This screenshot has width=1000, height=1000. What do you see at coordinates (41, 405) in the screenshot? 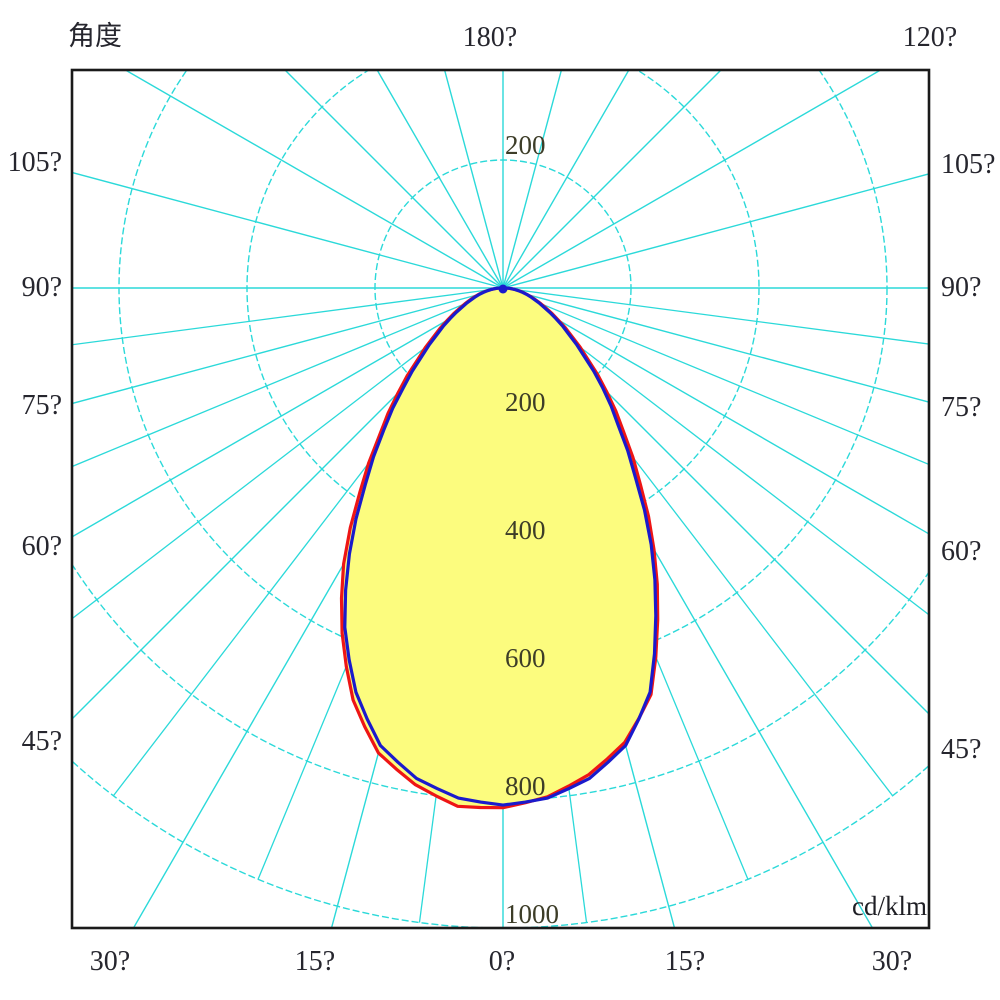
I see `angle-label-left: 75?` at bounding box center [41, 405].